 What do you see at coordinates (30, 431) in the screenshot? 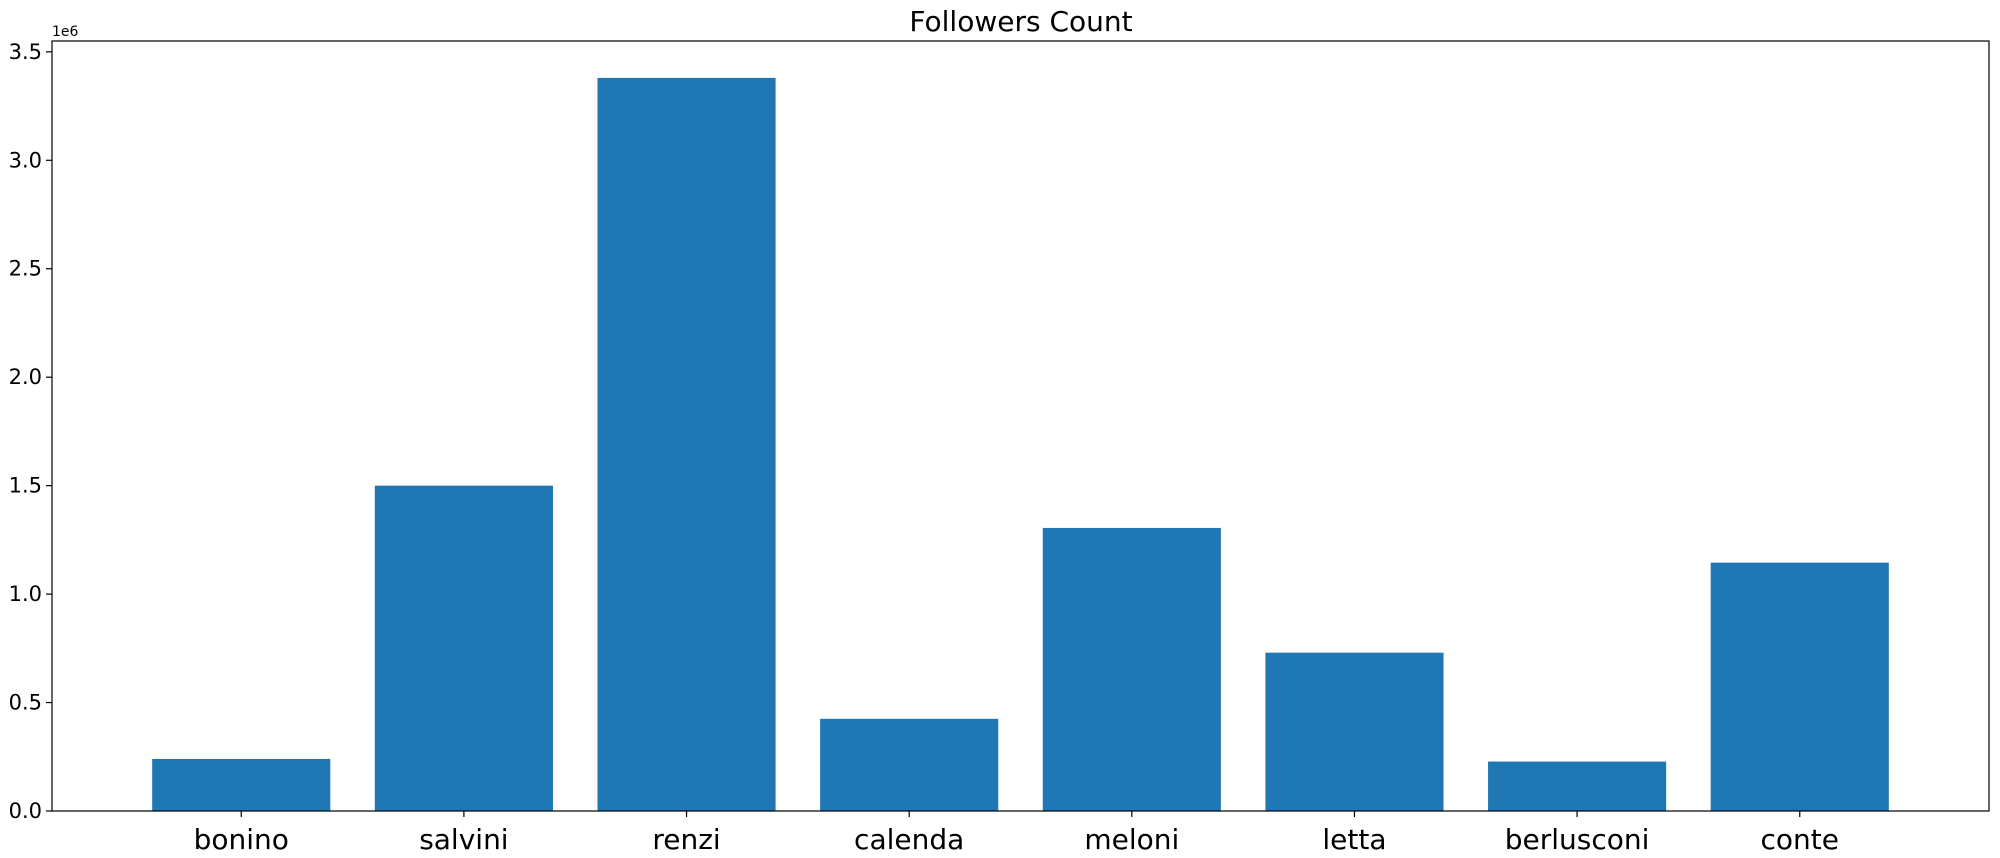
I see `y-axis-ticks: 0.0 0.5 1.0 1.5 2.0 2.5 3.0 3.5` at bounding box center [30, 431].